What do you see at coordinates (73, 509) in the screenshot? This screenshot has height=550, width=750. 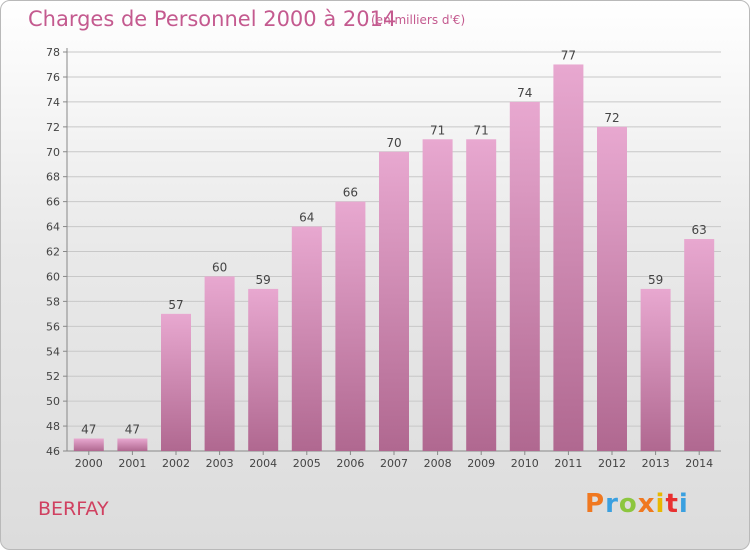 I see `place-name: BERFAY` at bounding box center [73, 509].